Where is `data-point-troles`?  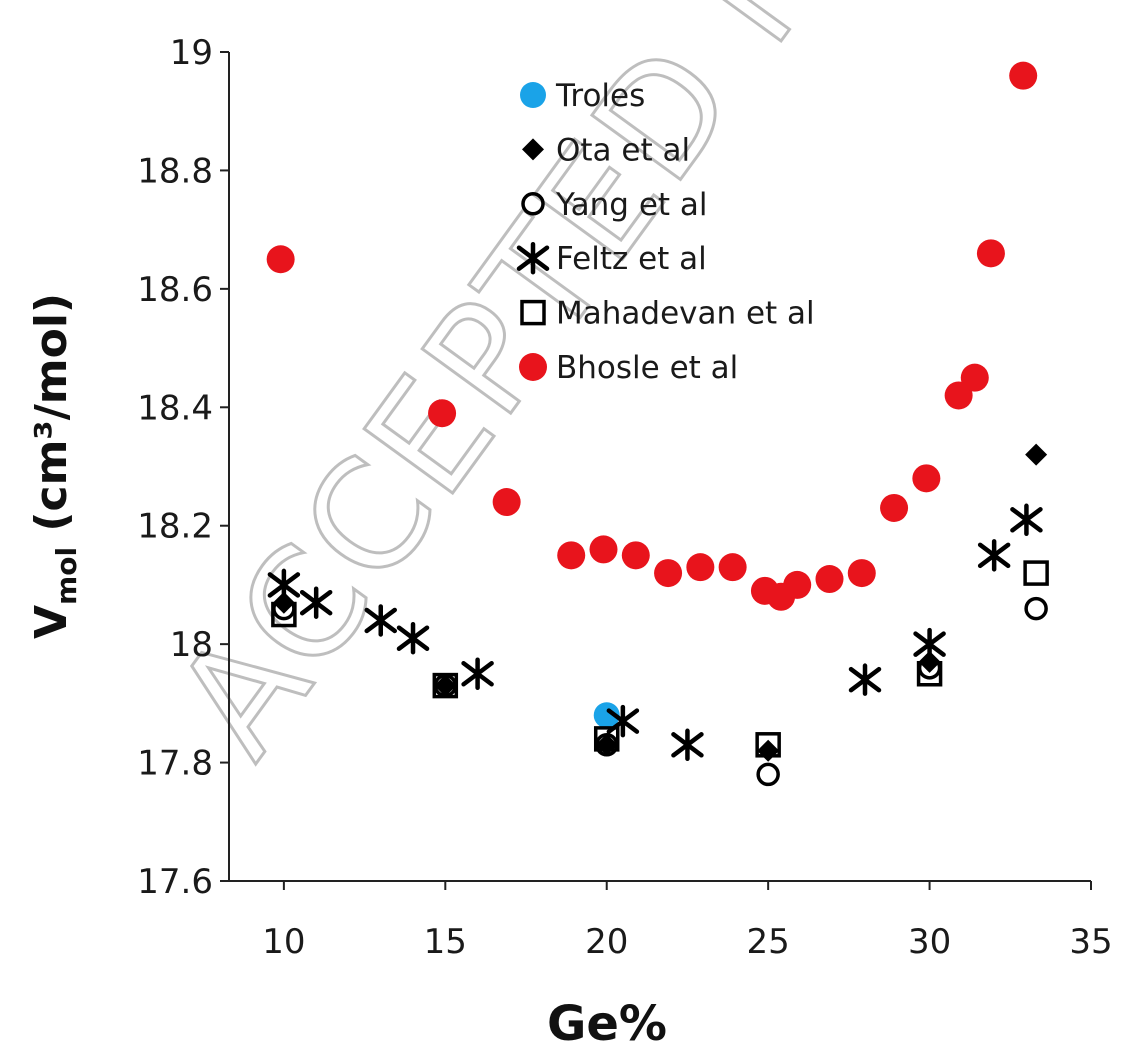 data-point-troles is located at coordinates (606, 715).